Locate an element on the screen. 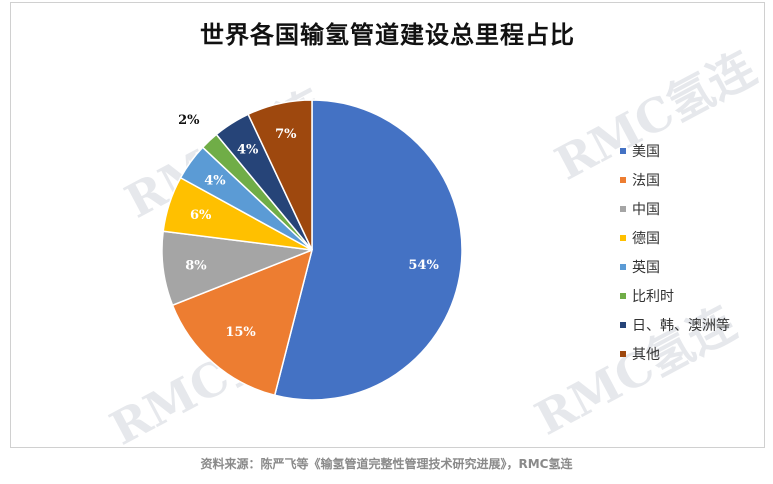  legend-item-7: 其他 is located at coordinates (675, 353).